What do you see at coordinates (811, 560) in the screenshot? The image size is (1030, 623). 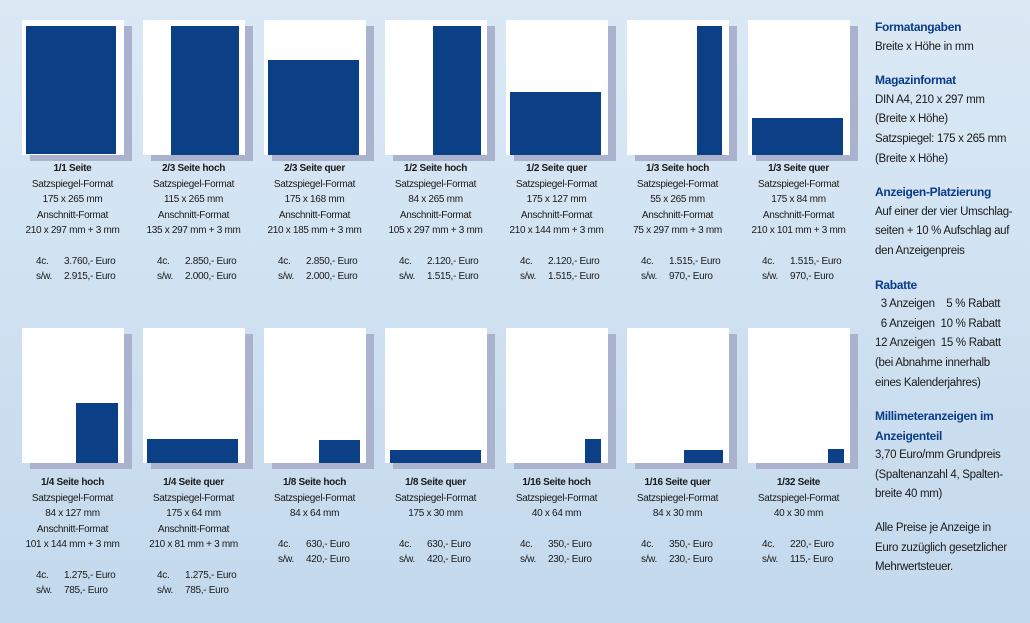 I see `price-sw-row: s/w. 115,- Euro` at bounding box center [811, 560].